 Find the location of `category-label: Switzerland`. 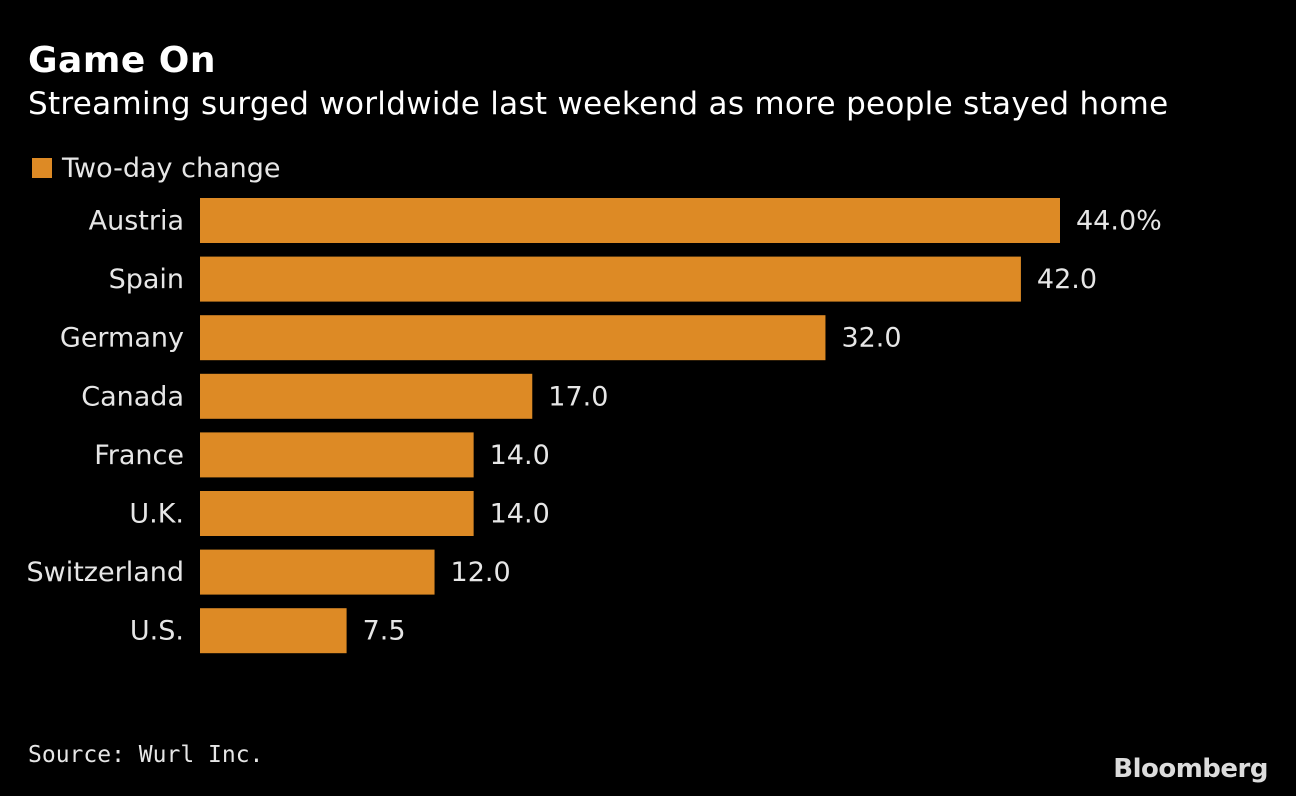

category-label: Switzerland is located at coordinates (106, 572).